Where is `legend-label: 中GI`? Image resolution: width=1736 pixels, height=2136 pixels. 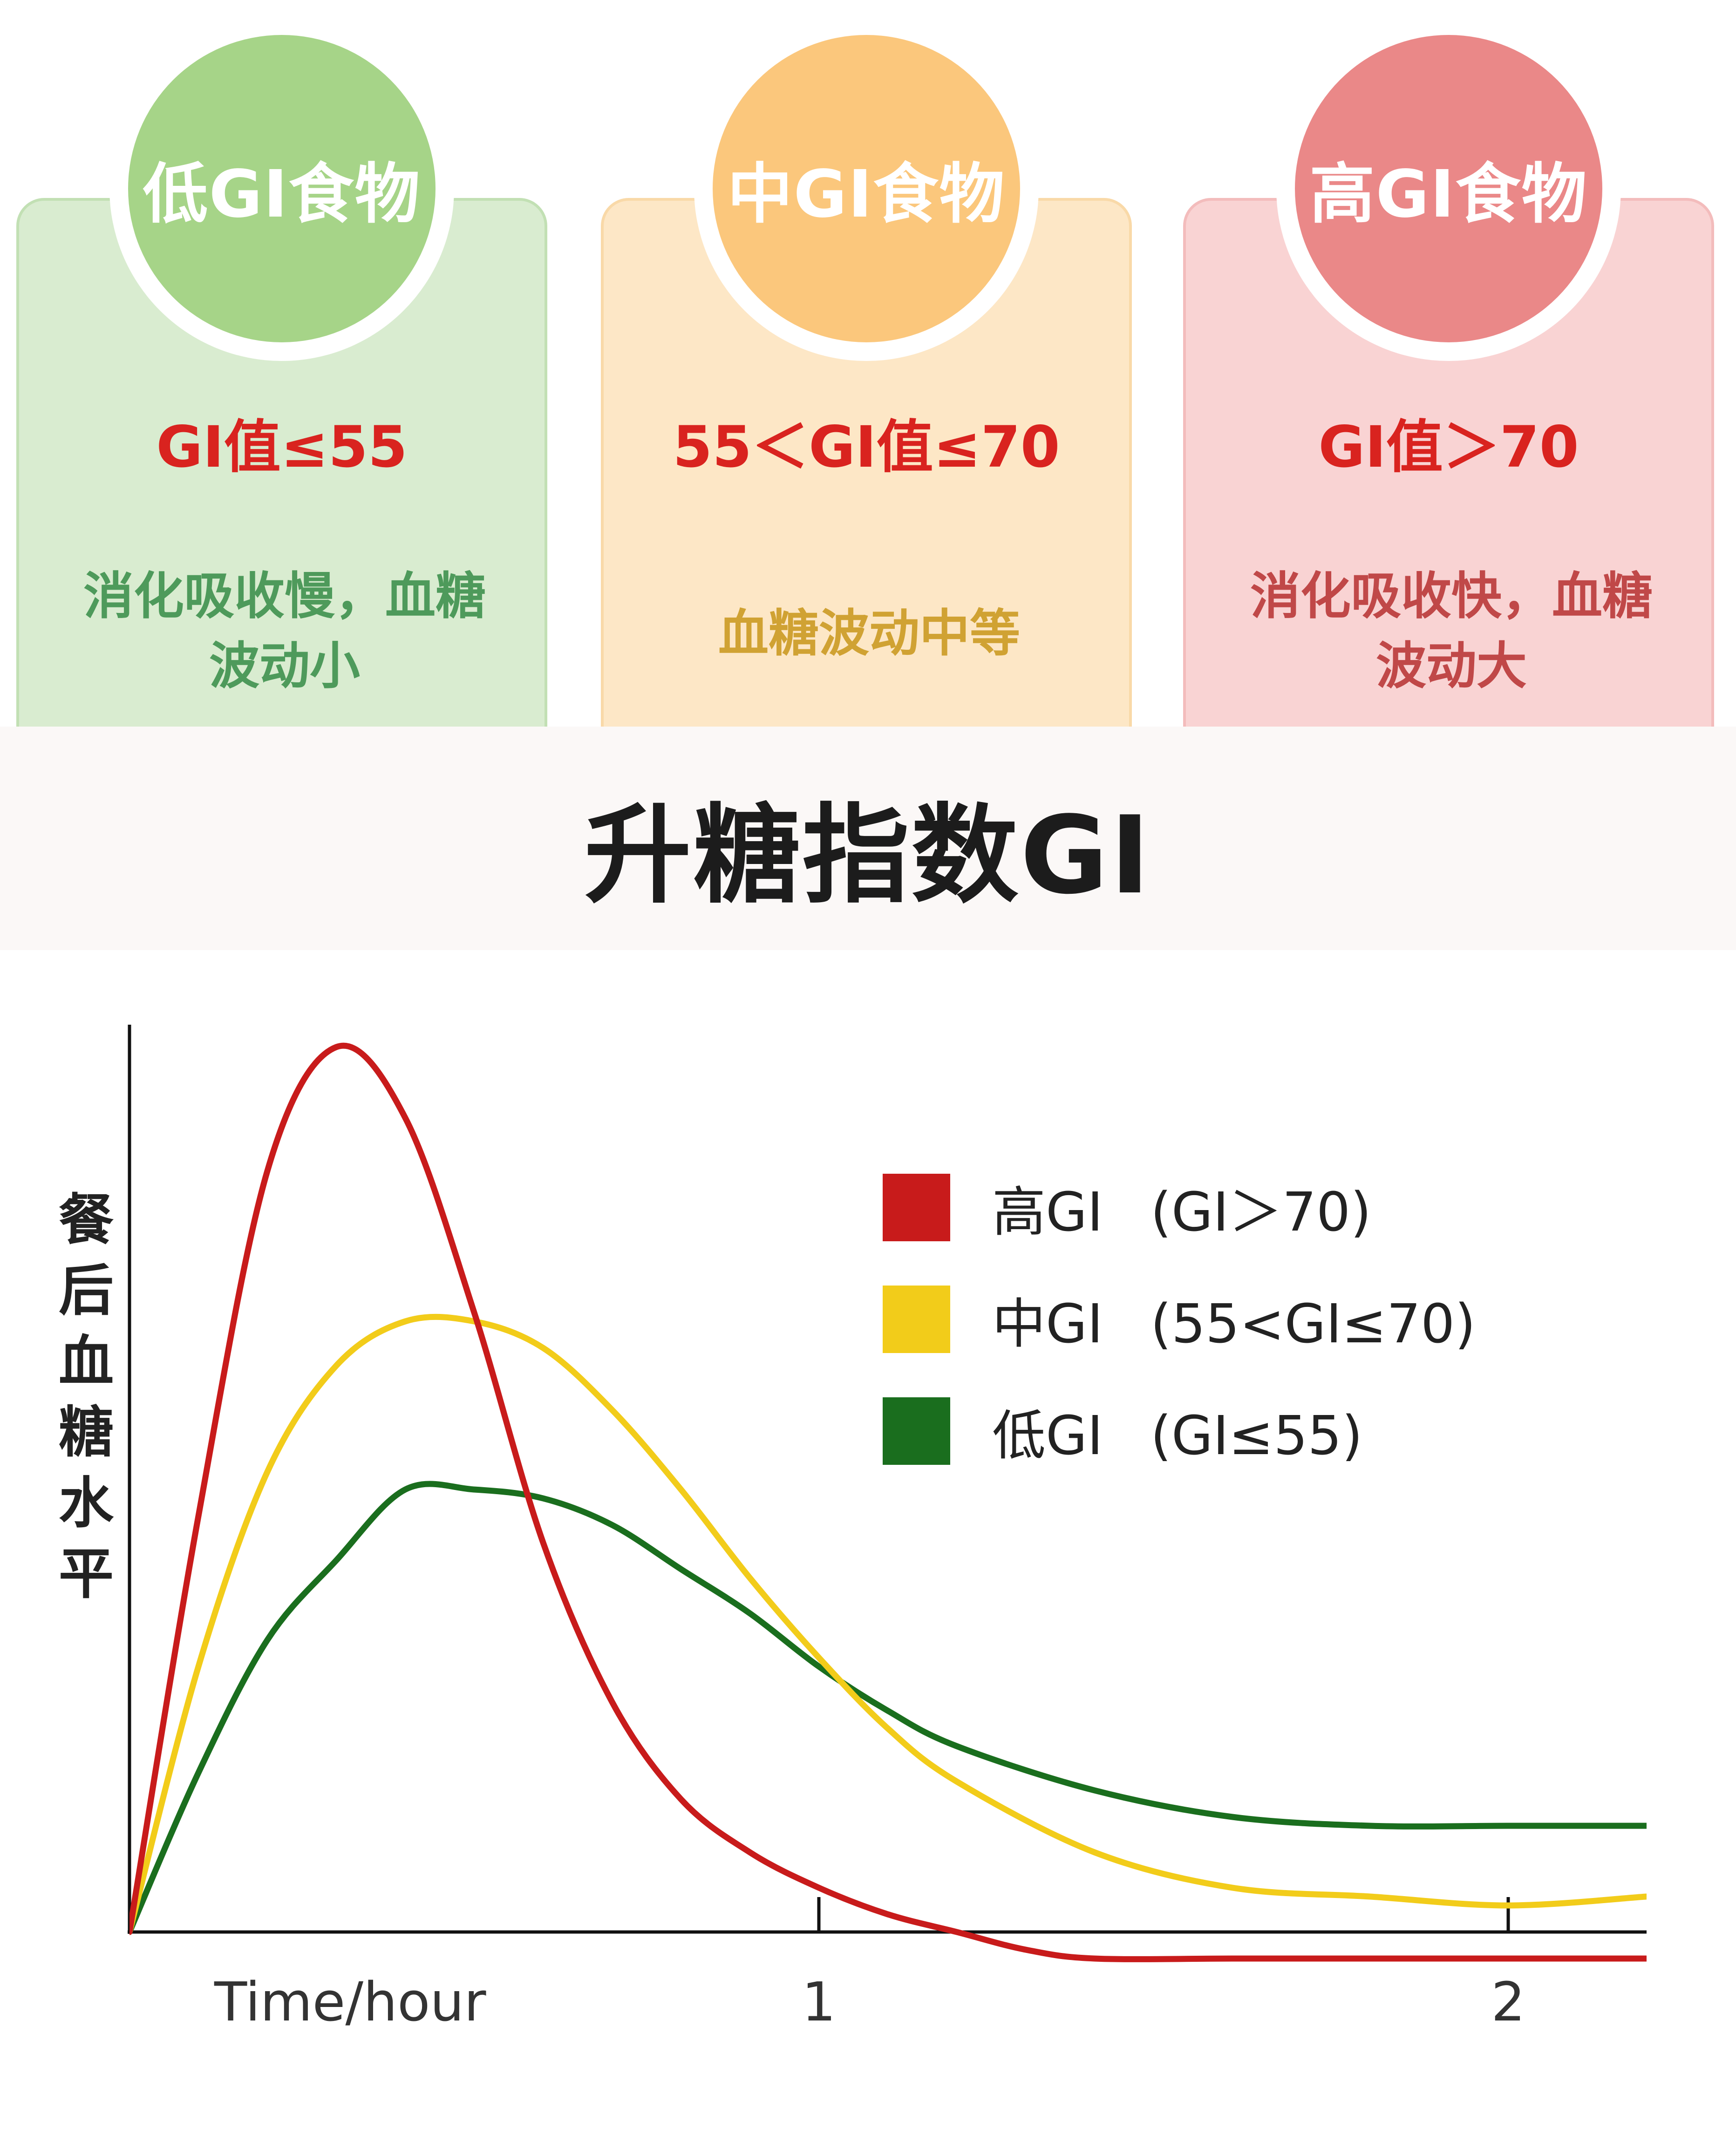 legend-label: 中GI is located at coordinates (1047, 1324).